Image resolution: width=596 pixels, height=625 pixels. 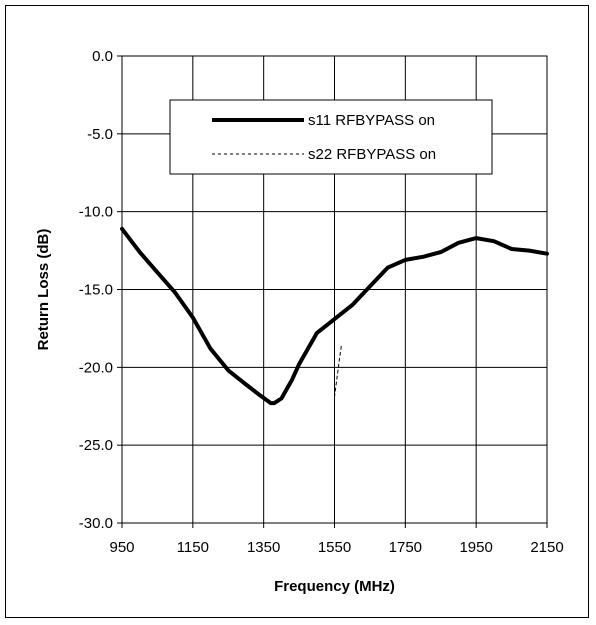 What do you see at coordinates (475, 547) in the screenshot?
I see `x-tick-label: 1950` at bounding box center [475, 547].